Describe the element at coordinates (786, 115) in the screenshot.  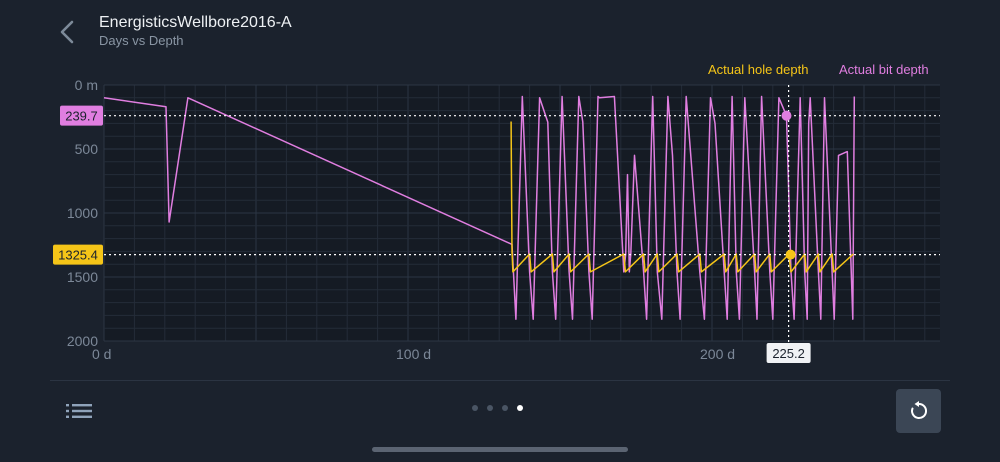
I see `cursor-point-bit` at that location.